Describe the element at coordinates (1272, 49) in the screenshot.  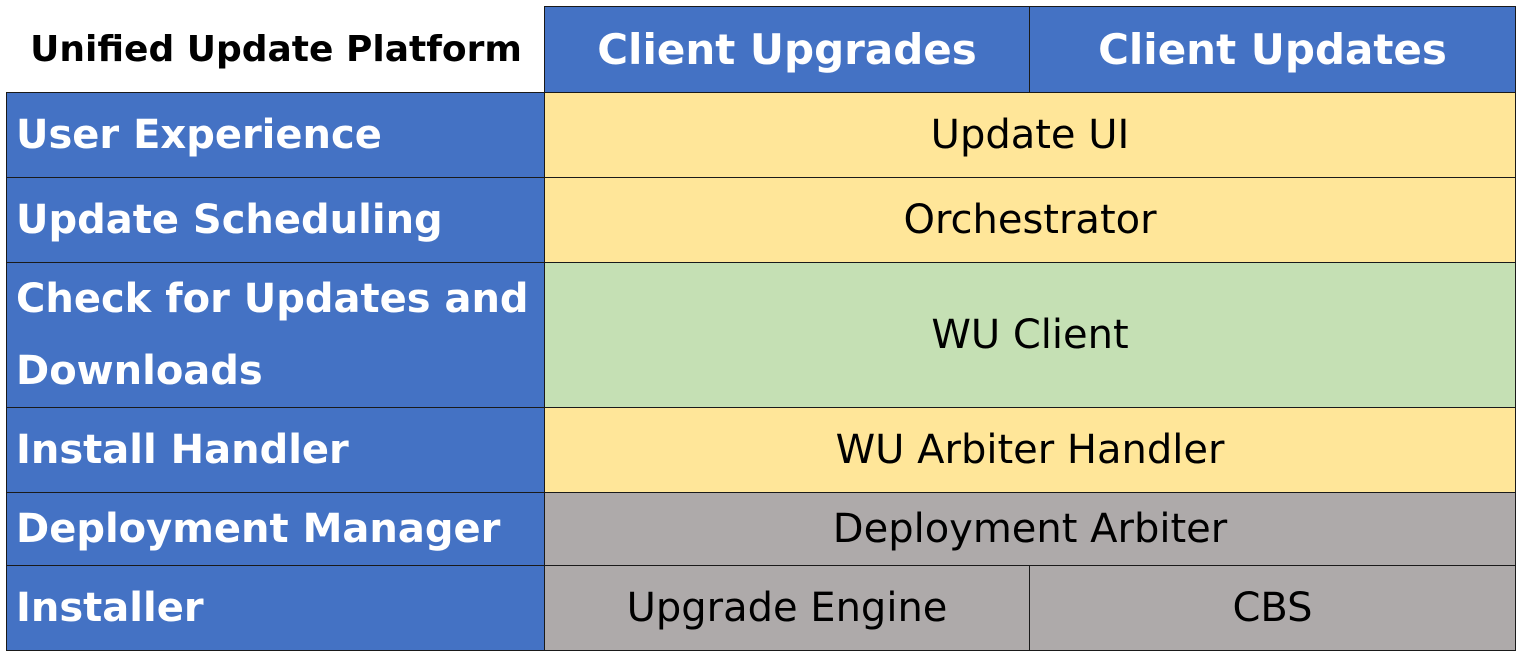
I see `column-header-client-updates: Client Updates` at that location.